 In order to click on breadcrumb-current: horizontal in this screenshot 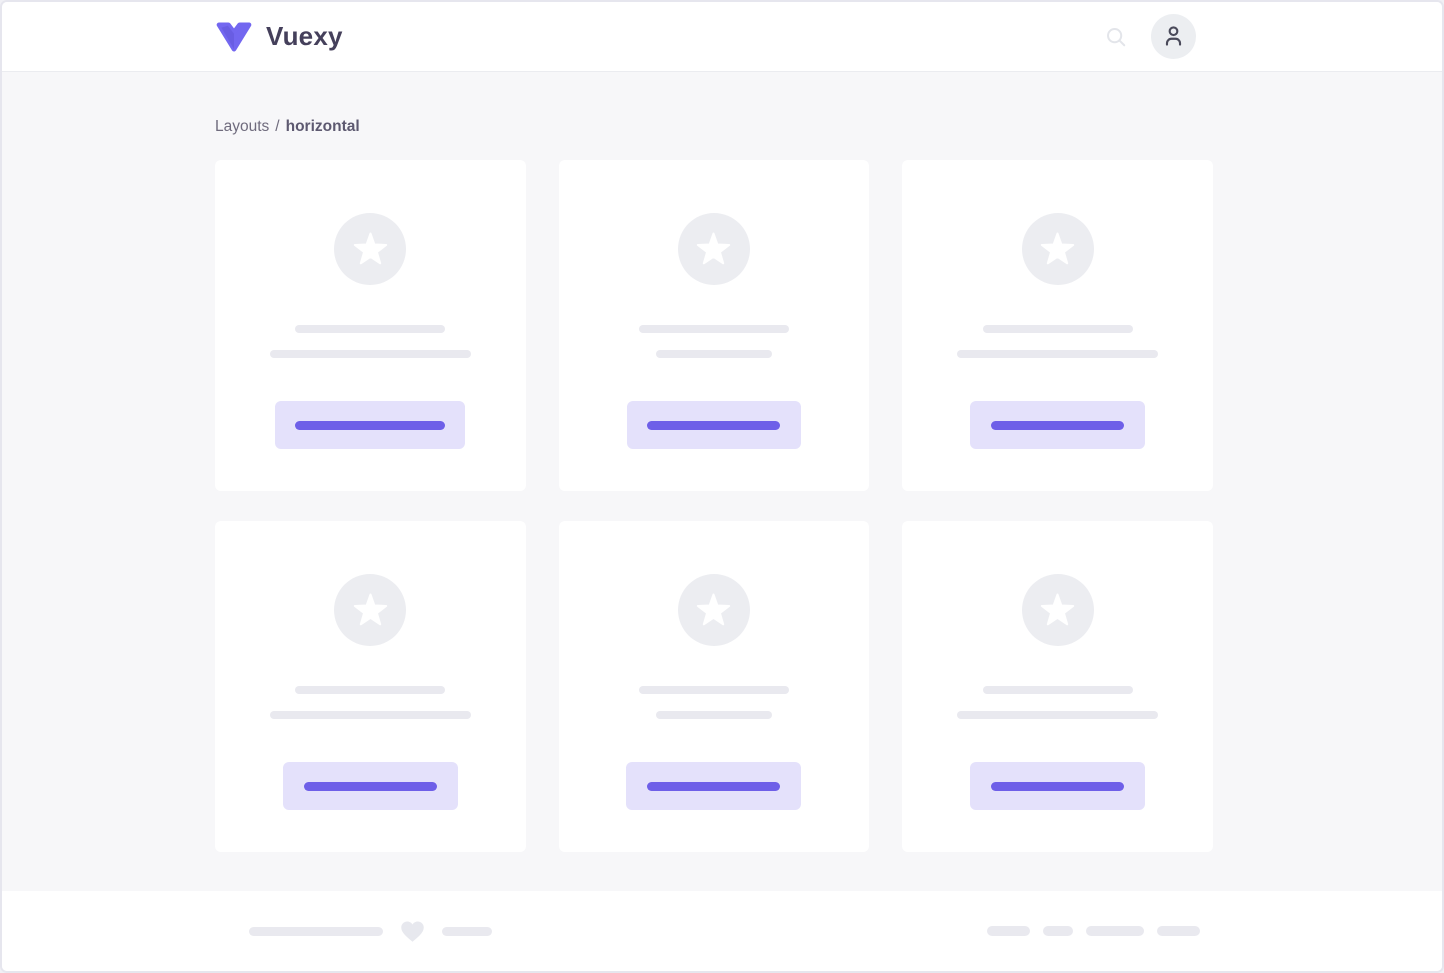, I will do `click(322, 126)`.